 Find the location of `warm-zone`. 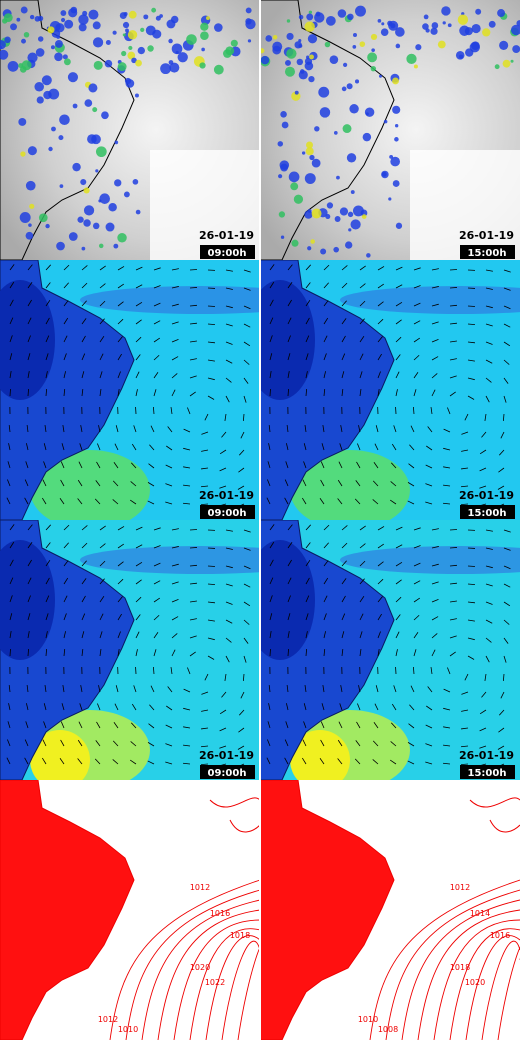

warm-zone is located at coordinates (90, 485).